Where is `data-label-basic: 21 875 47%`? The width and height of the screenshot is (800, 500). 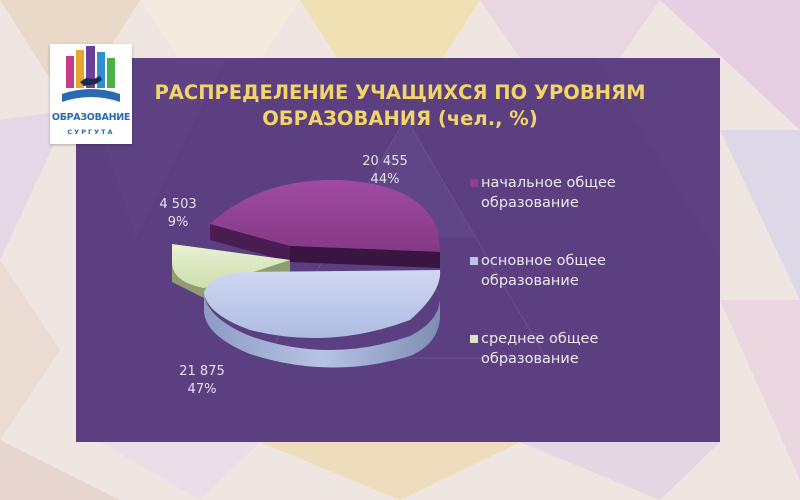
data-label-basic: 21 875 47% is located at coordinates (202, 381).